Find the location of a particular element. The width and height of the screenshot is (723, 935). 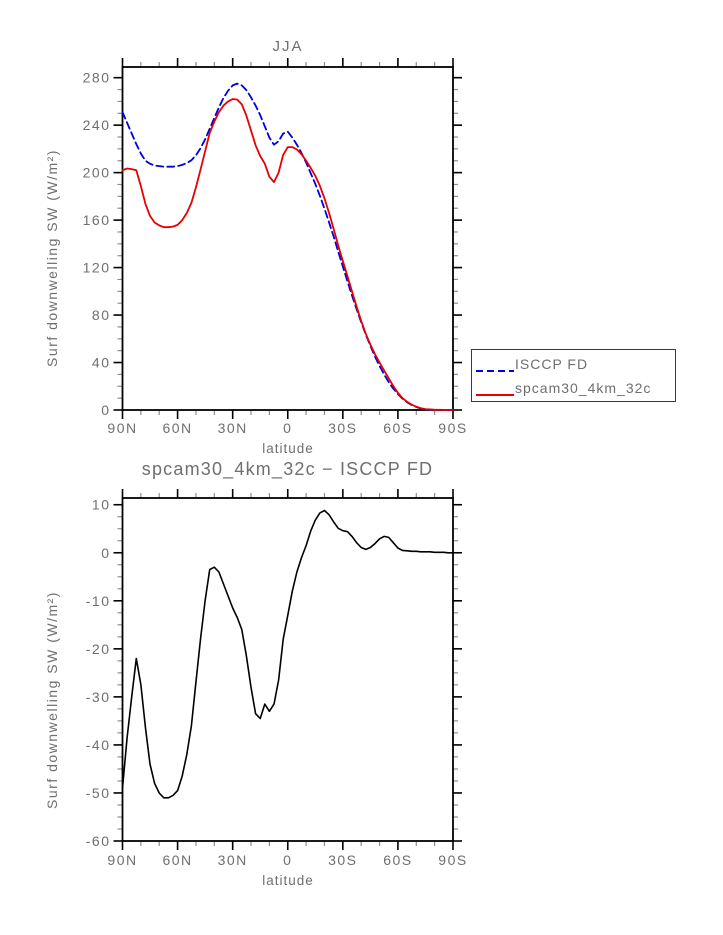

legend-box: ISCCP FD spcam30_4km_32c is located at coordinates (573, 375).